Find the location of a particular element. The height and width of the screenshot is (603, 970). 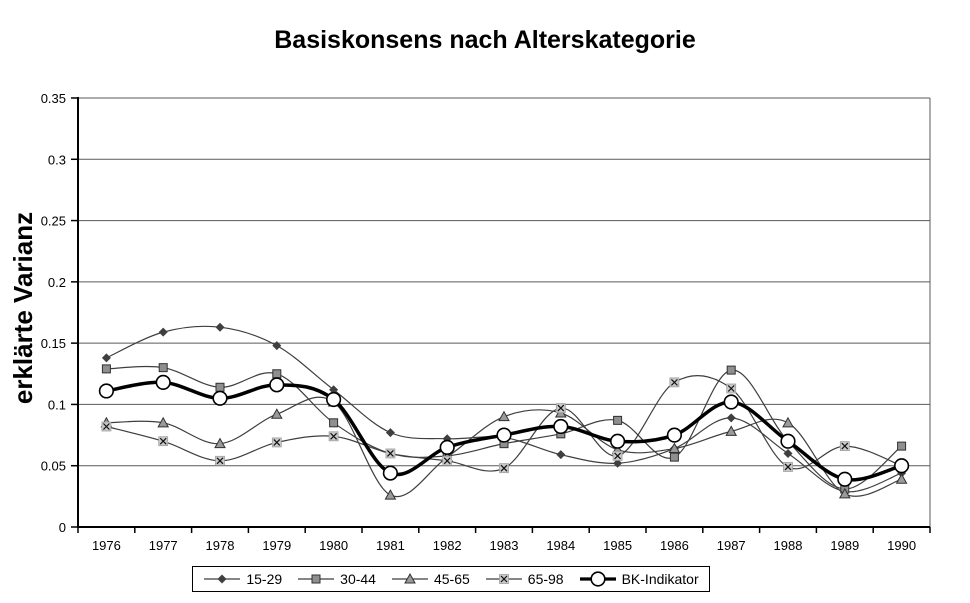

marker-45-65-1989 is located at coordinates (844, 493).